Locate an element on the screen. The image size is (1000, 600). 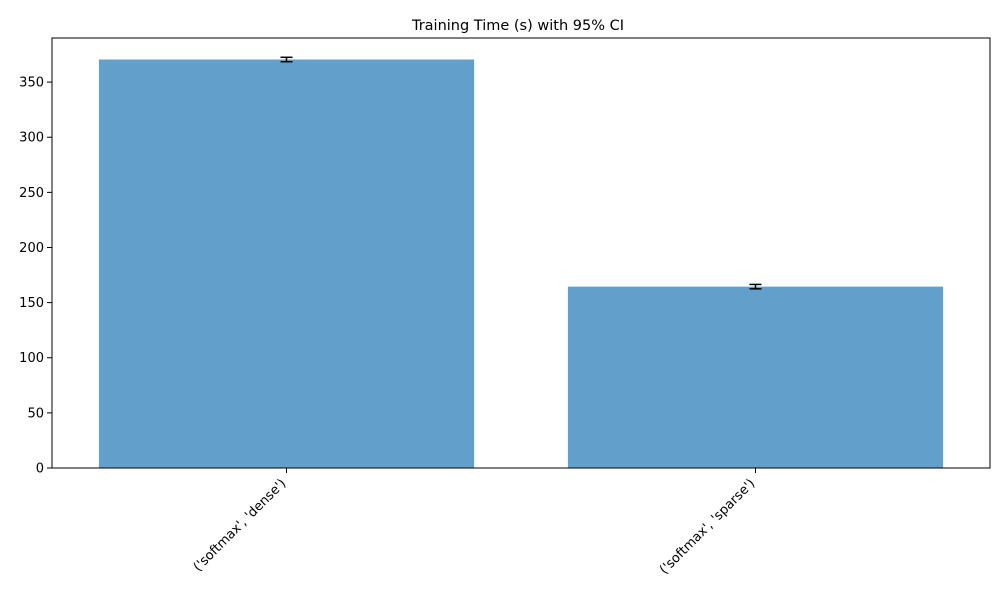
y-tick-label-3: 150 is located at coordinates (31, 303).